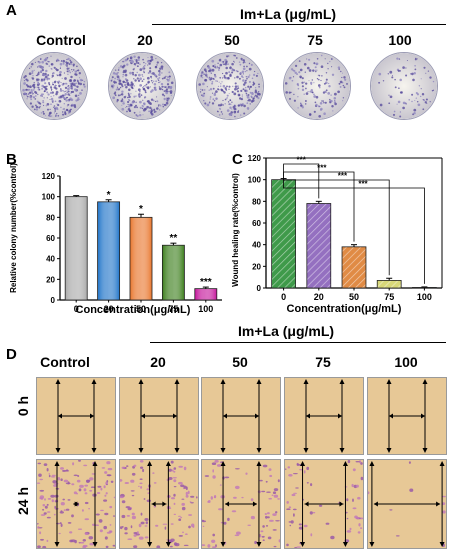 This screenshot has width=452, height=550. I want to click on y-tick-label: 60, so click(256, 223).